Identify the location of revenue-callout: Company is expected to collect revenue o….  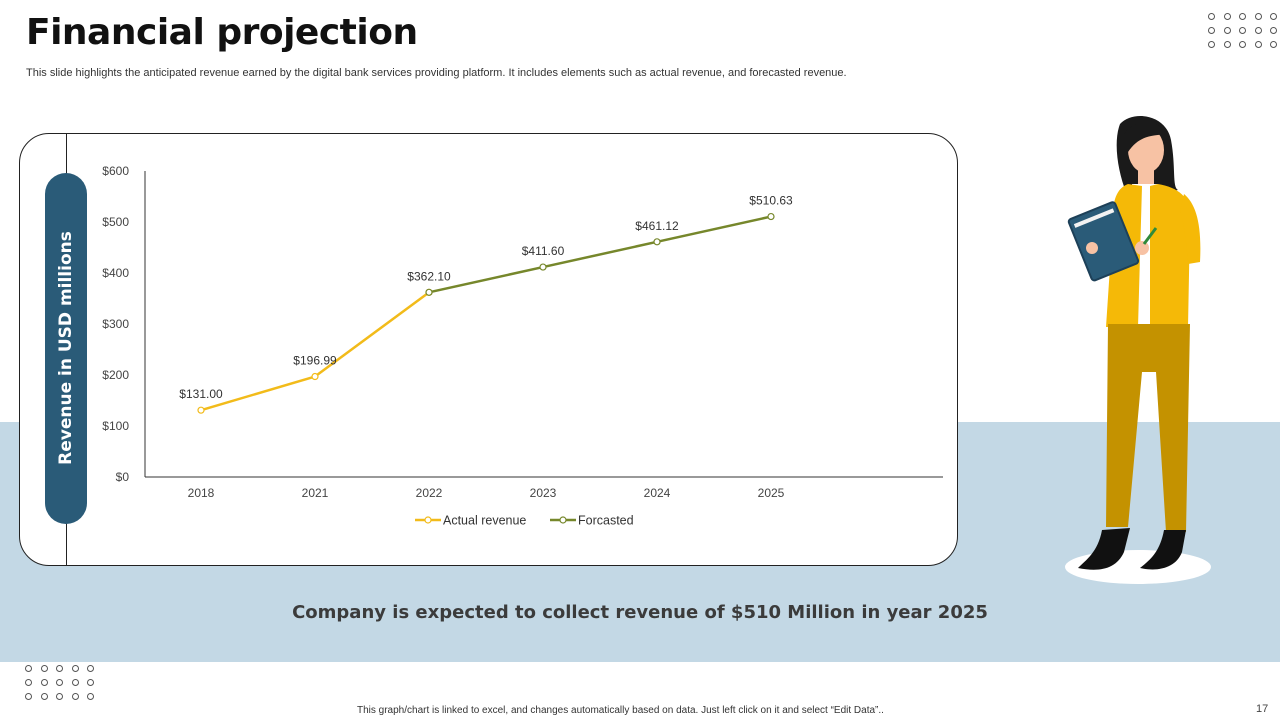
(640, 612).